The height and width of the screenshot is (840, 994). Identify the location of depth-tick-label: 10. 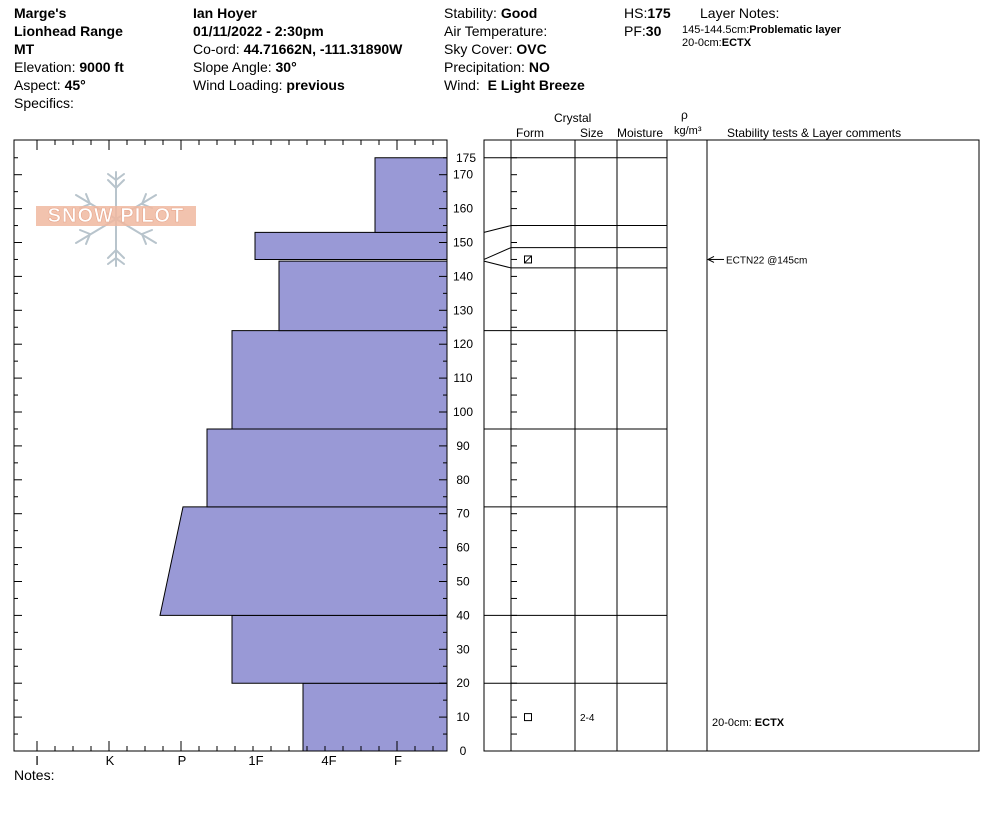
(463, 717).